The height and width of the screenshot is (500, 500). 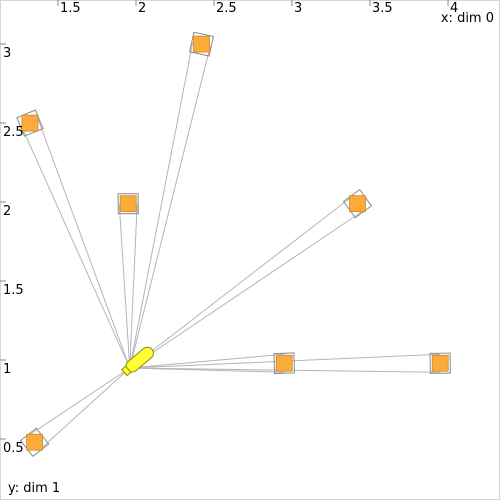 What do you see at coordinates (257, 8) in the screenshot?
I see `x-axis-ticks: 1.5 2 2.5 3 3.5 4` at bounding box center [257, 8].